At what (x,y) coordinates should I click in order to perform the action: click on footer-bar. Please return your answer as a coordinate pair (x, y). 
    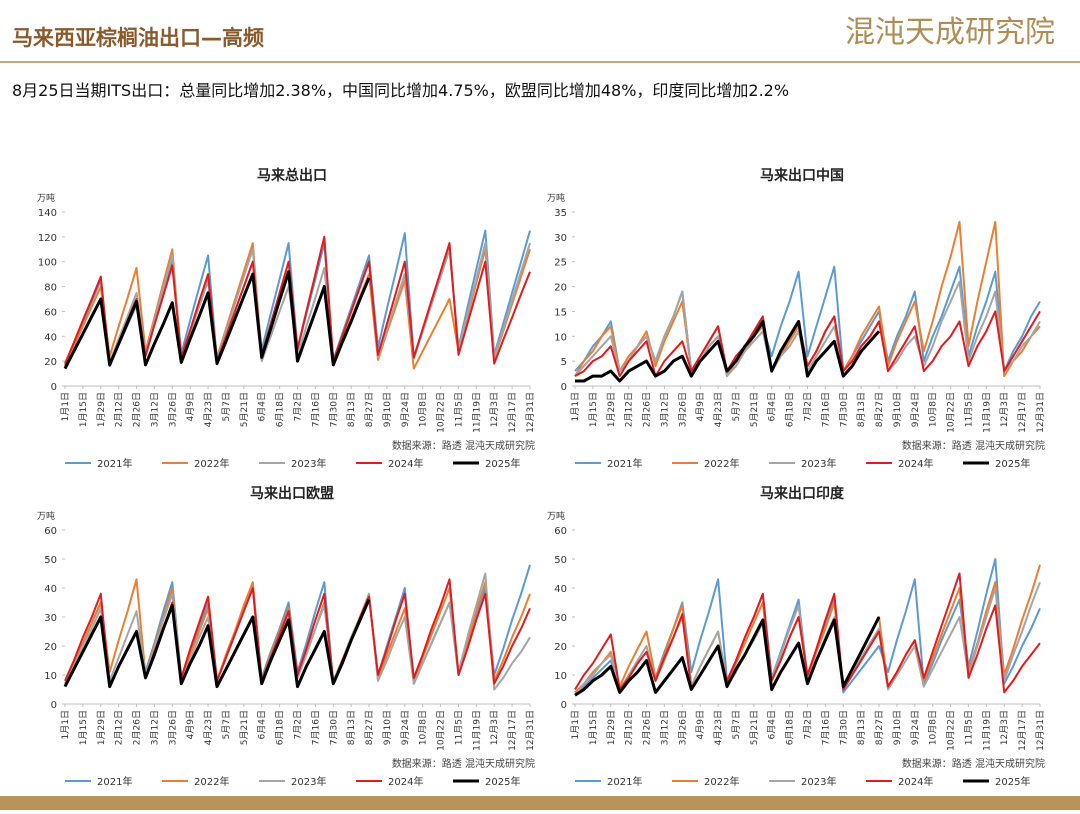
    Looking at the image, I should click on (540, 803).